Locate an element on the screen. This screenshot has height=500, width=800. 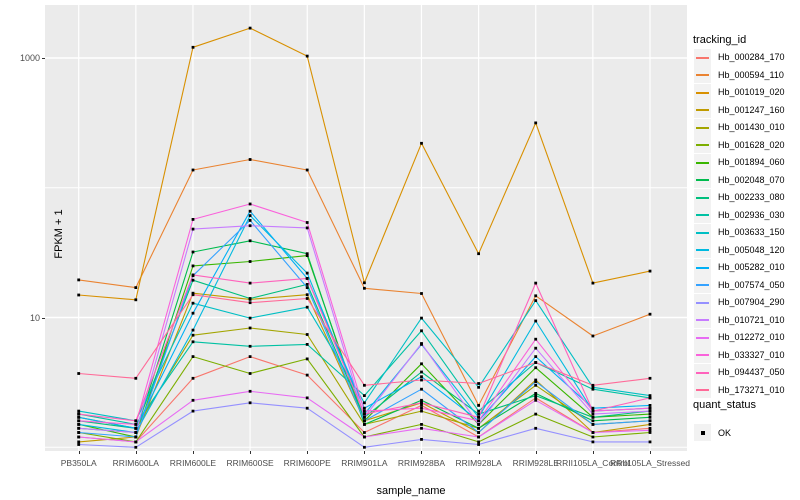
legend-entry-label: Hb_094437_050 is located at coordinates (751, 372).